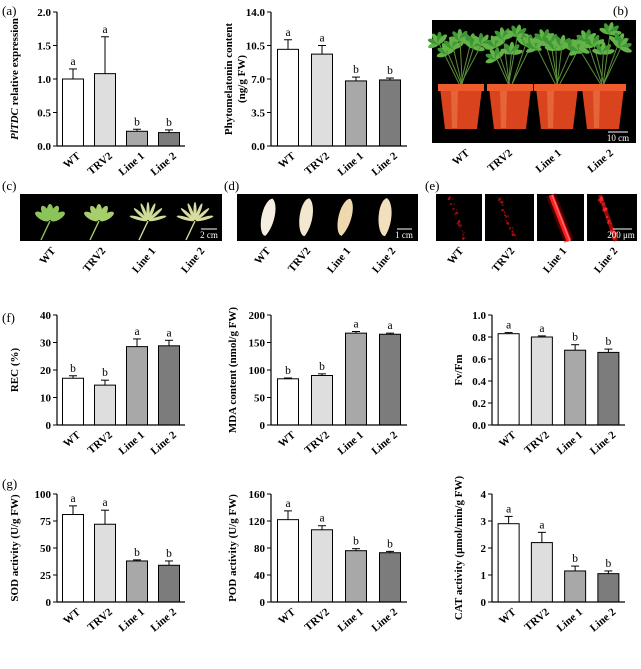 This screenshot has height=669, width=641. I want to click on panel-label-c: (c), so click(9, 185).